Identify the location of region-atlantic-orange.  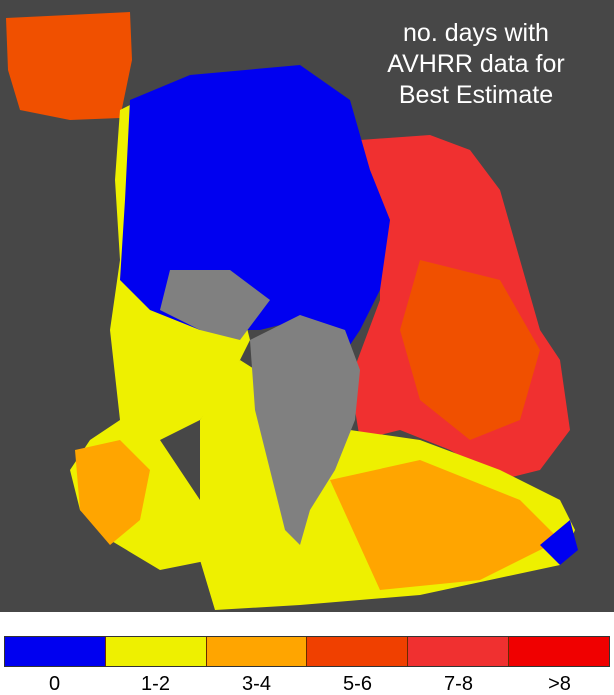
(445, 525).